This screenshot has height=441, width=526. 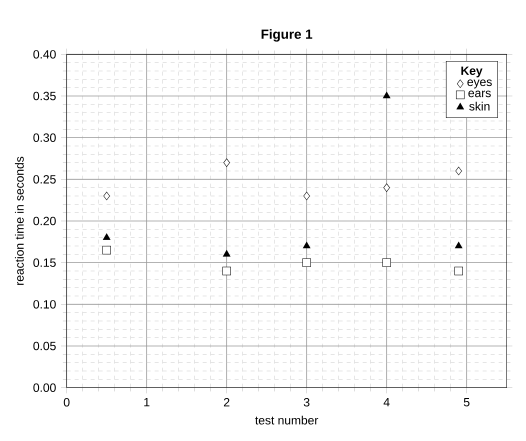 What do you see at coordinates (44, 96) in the screenshot?
I see `y-tick-label: 0.35` at bounding box center [44, 96].